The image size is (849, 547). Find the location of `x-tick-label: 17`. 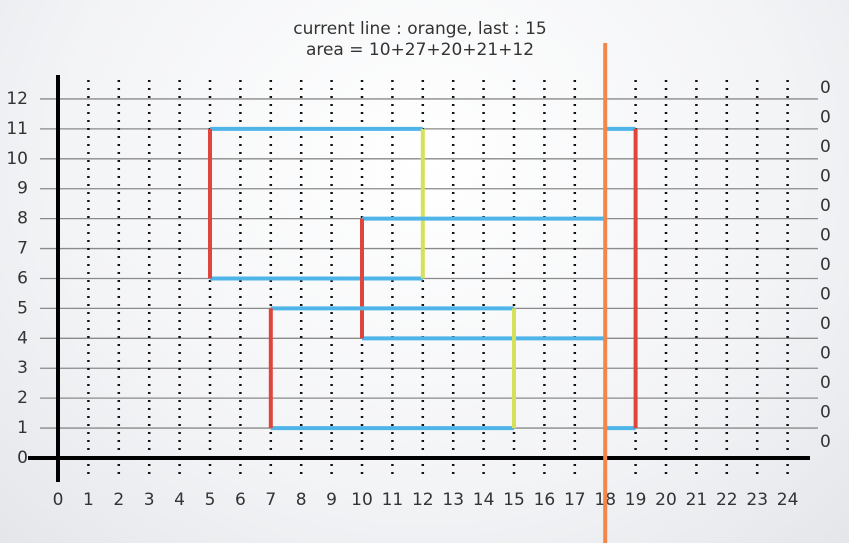

x-tick-label: 17 is located at coordinates (575, 500).